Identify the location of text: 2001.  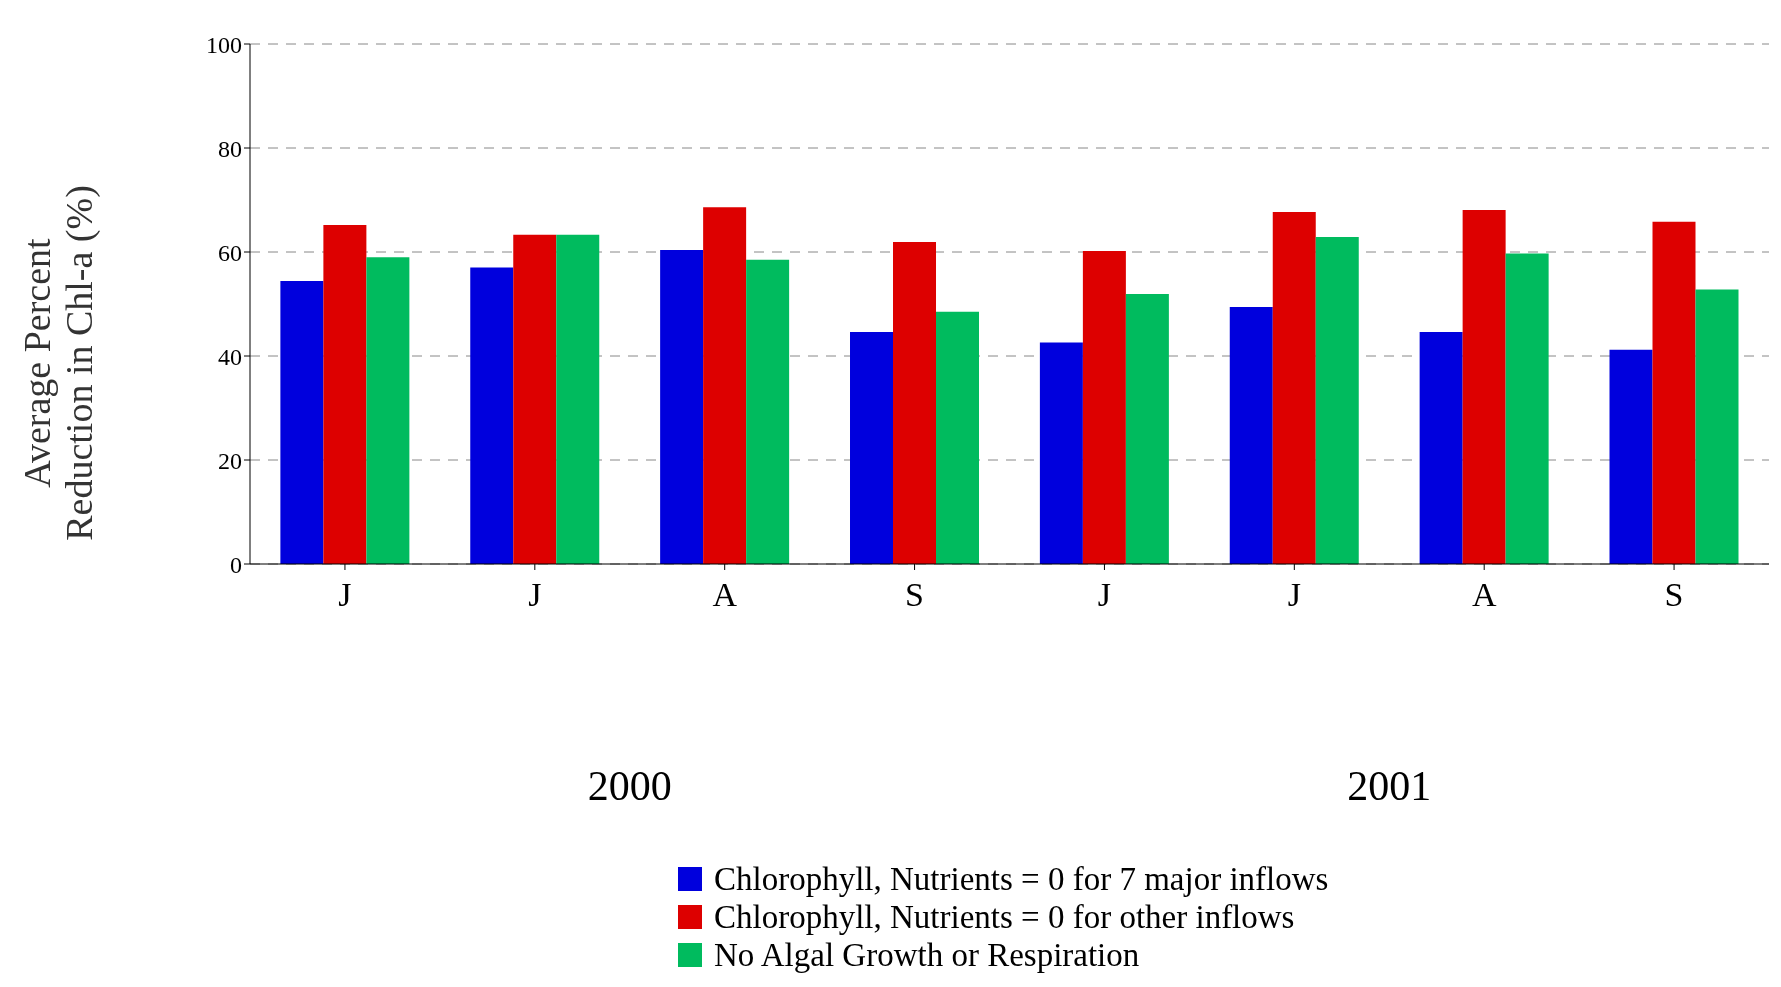
(1389, 786).